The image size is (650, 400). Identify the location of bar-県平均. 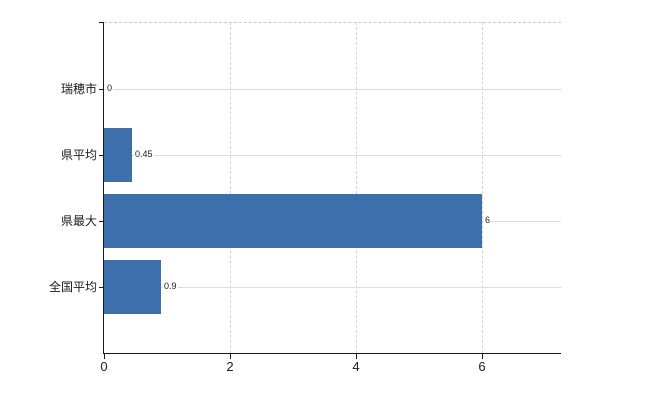
(118, 155).